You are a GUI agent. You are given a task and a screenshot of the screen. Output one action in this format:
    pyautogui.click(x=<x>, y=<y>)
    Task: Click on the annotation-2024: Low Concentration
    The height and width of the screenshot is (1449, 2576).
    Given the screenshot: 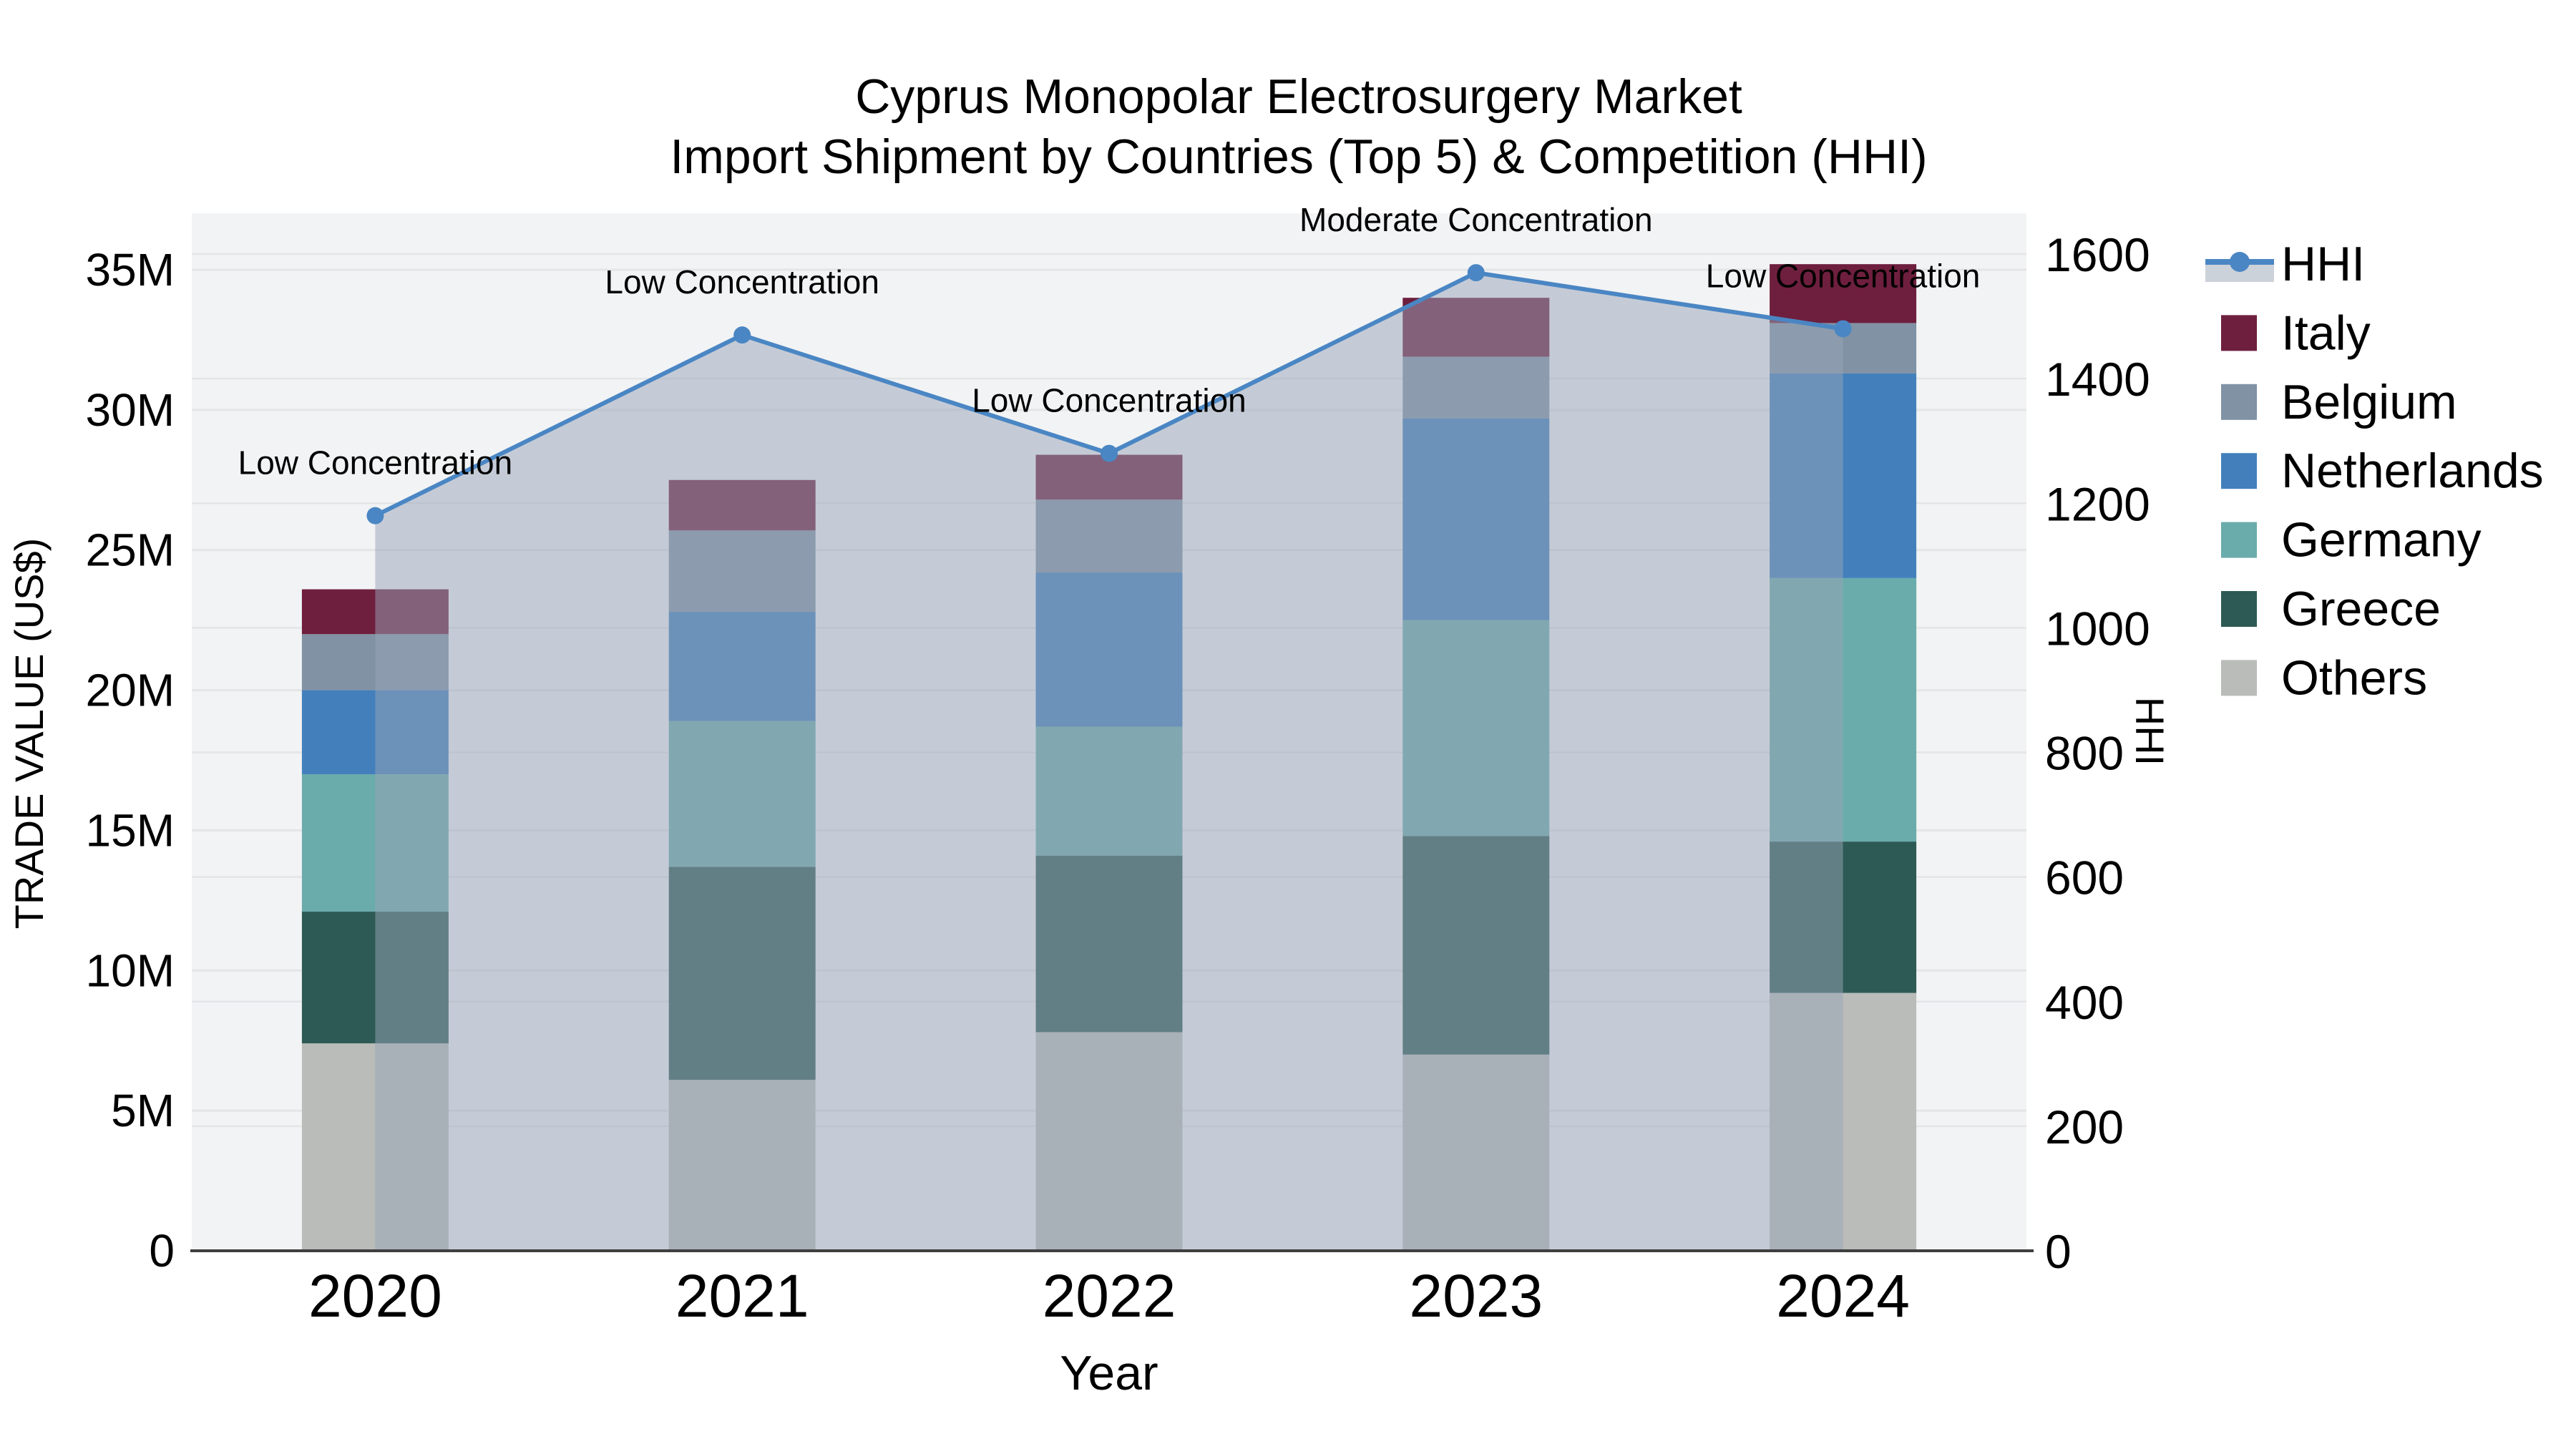 What is the action you would take?
    pyautogui.click(x=1843, y=275)
    